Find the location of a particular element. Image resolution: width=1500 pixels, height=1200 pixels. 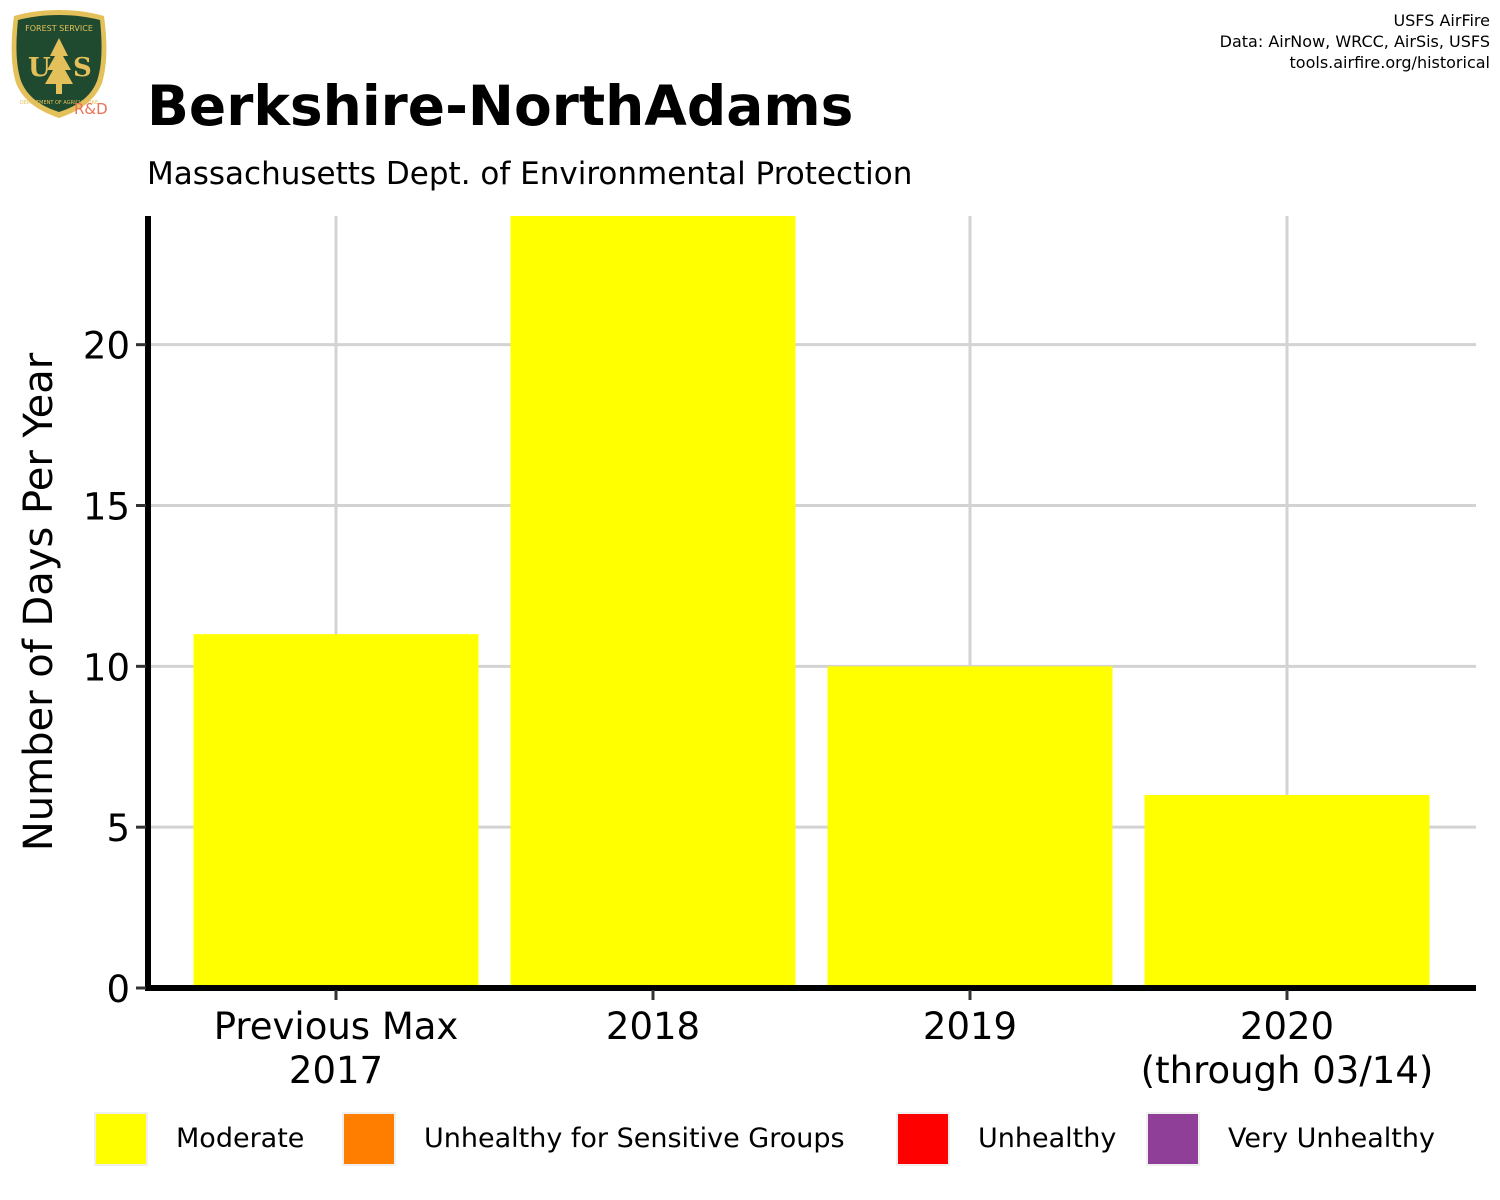

logo-letters-right: S is located at coordinates (82, 68).